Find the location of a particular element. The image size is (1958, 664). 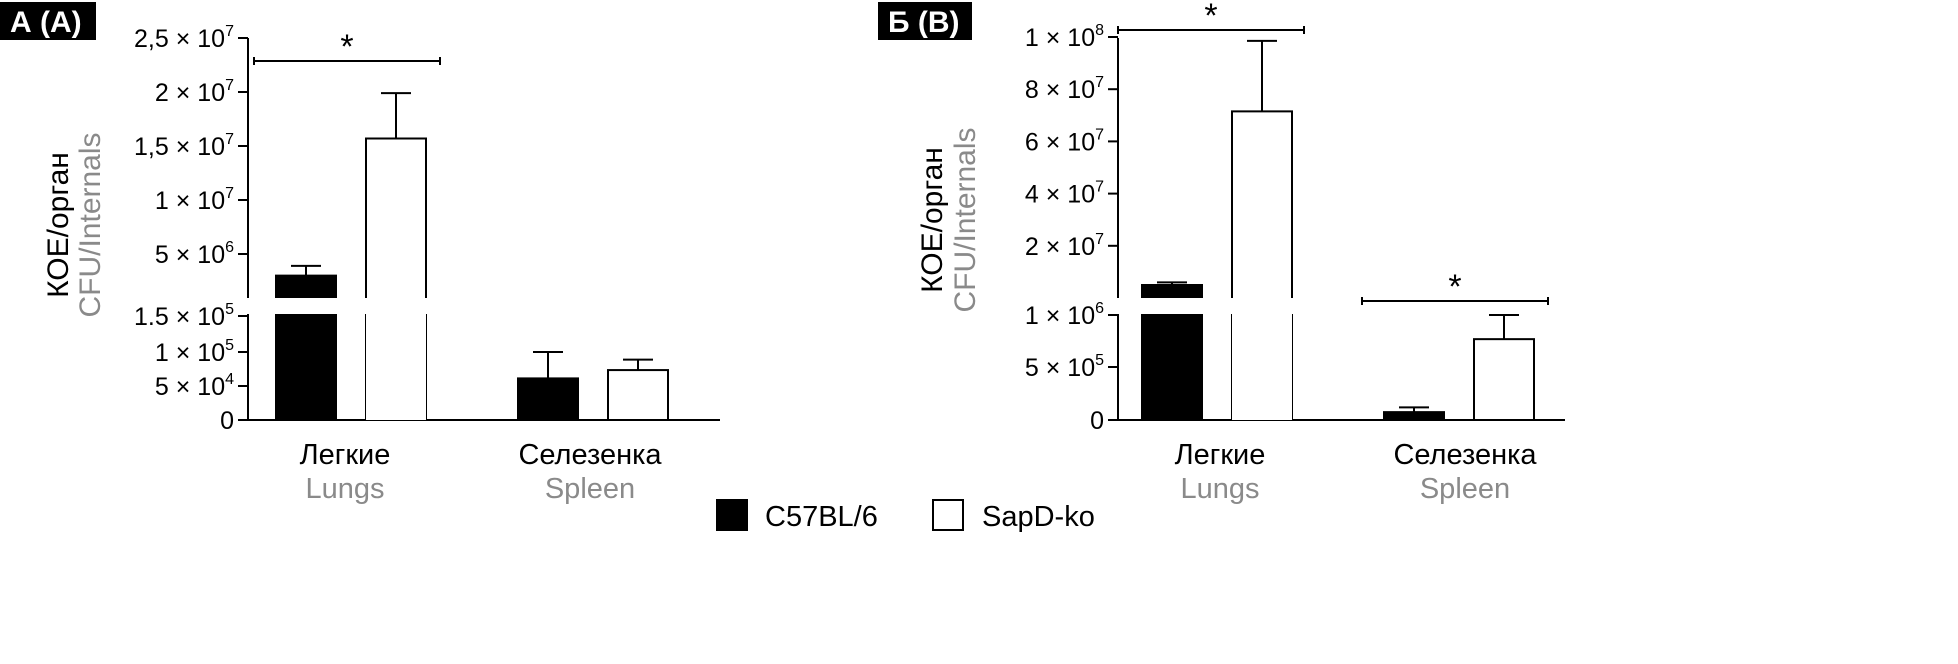

panel-a-significance-bracket is located at coordinates (347, 61).